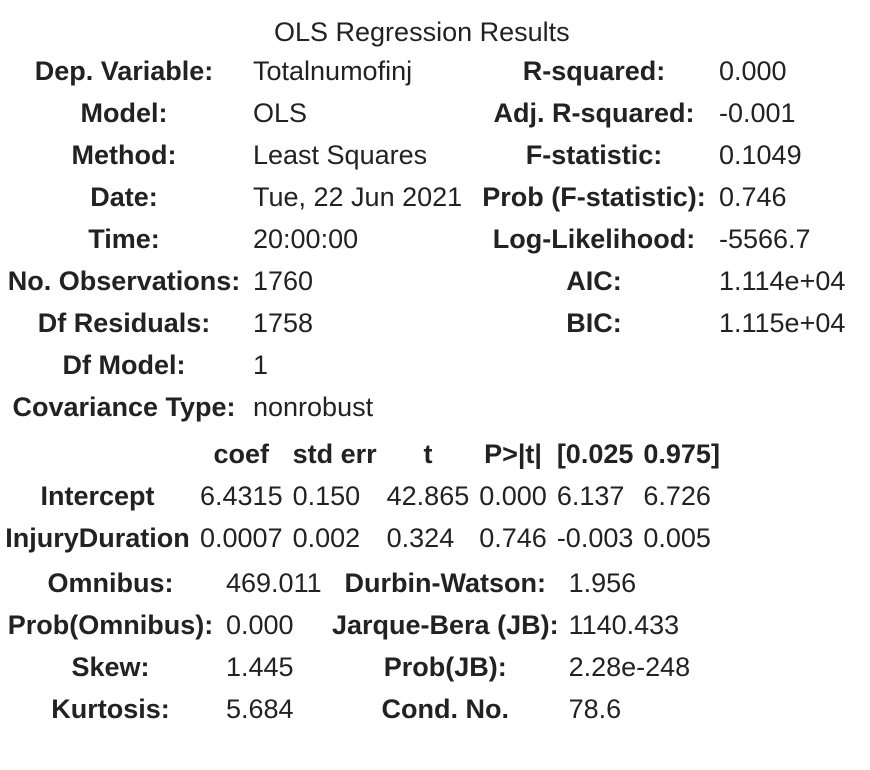  Describe the element at coordinates (765, 239) in the screenshot. I see `summary-value-right: -5566.7` at that location.